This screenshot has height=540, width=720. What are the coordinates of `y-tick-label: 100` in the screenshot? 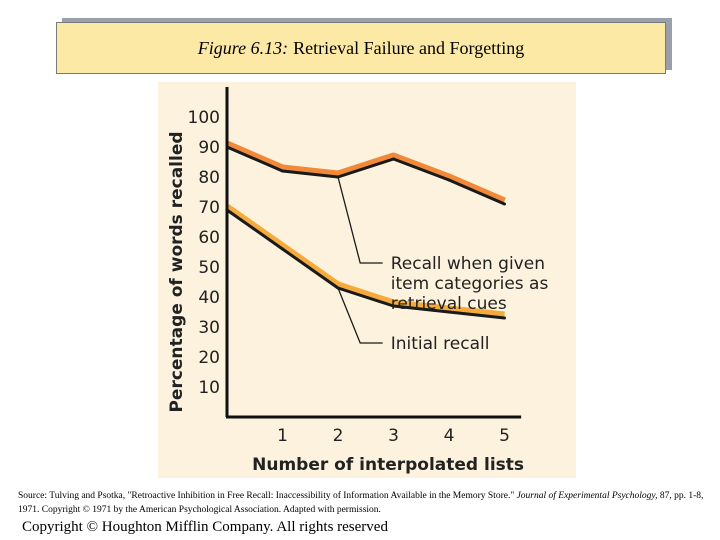 It's located at (204, 118).